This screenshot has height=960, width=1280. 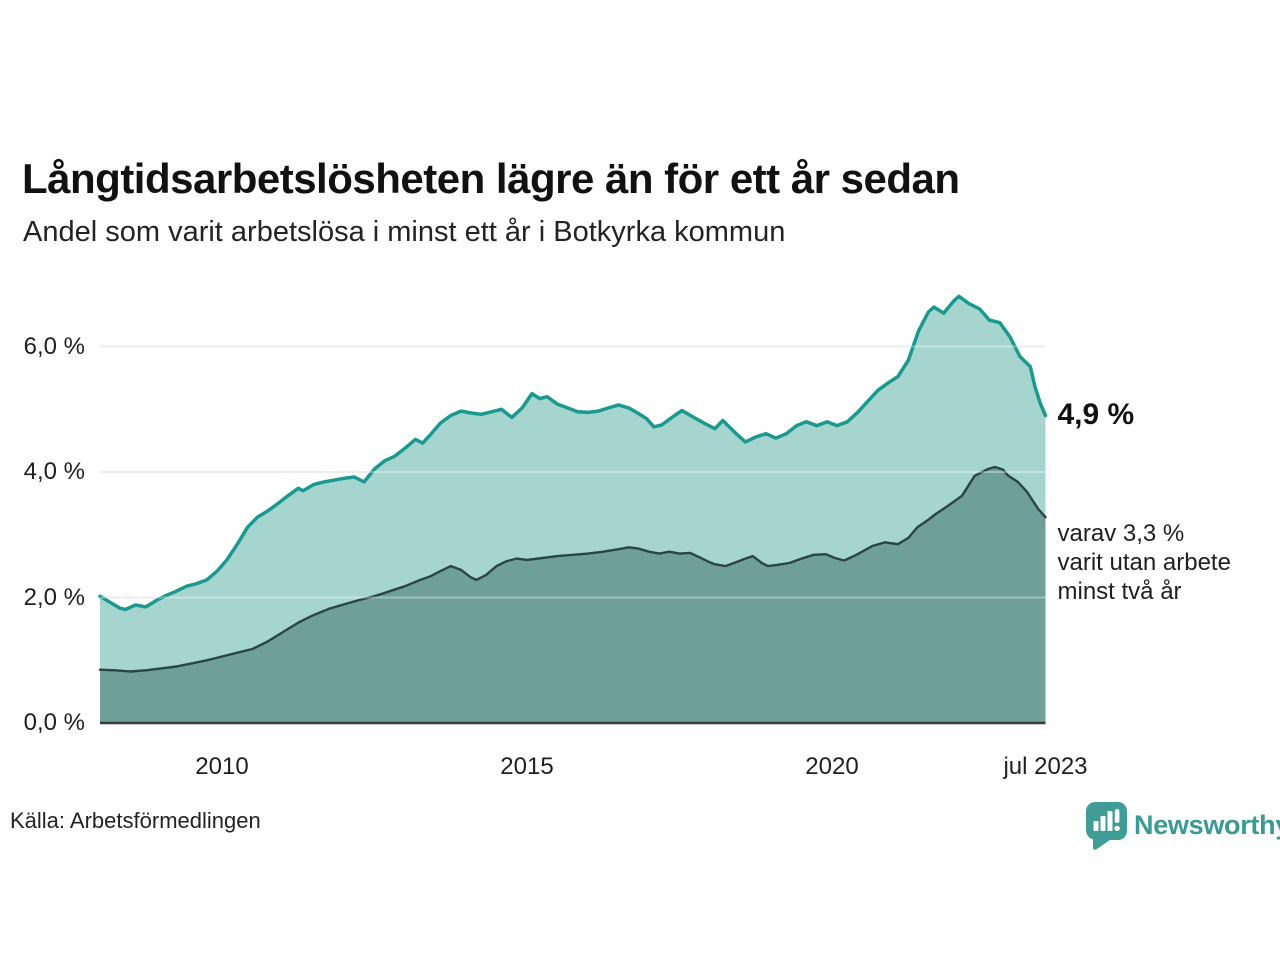 What do you see at coordinates (1121, 534) in the screenshot?
I see `detail-line-1: varav 3,3 %` at bounding box center [1121, 534].